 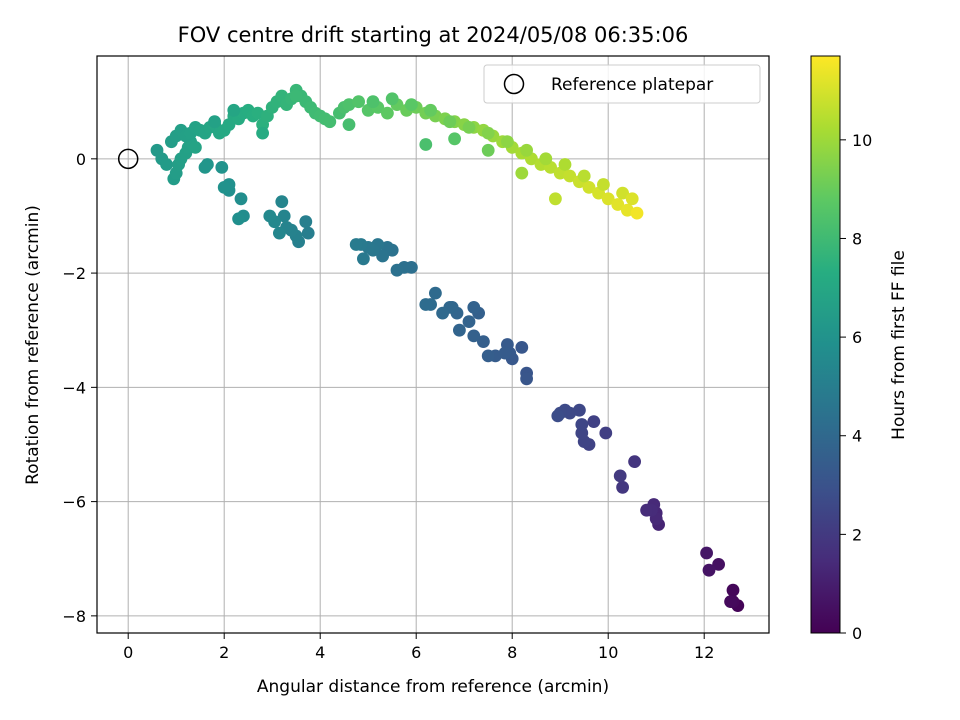 I want to click on reference-platepar-marker, so click(x=128, y=159).